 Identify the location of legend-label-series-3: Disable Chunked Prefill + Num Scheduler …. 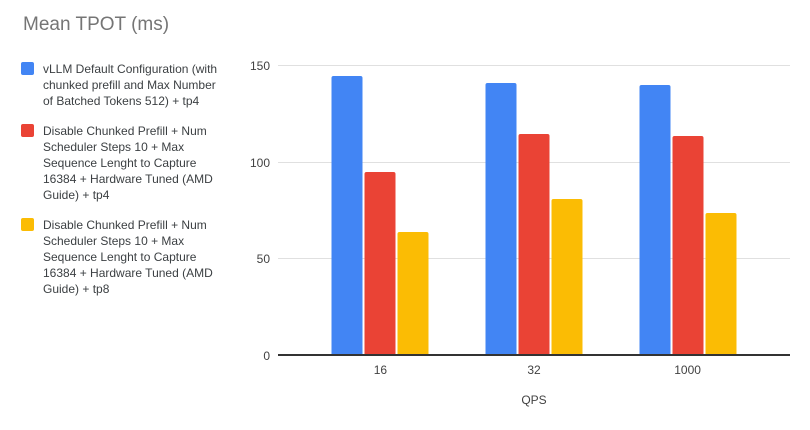
(128, 257).